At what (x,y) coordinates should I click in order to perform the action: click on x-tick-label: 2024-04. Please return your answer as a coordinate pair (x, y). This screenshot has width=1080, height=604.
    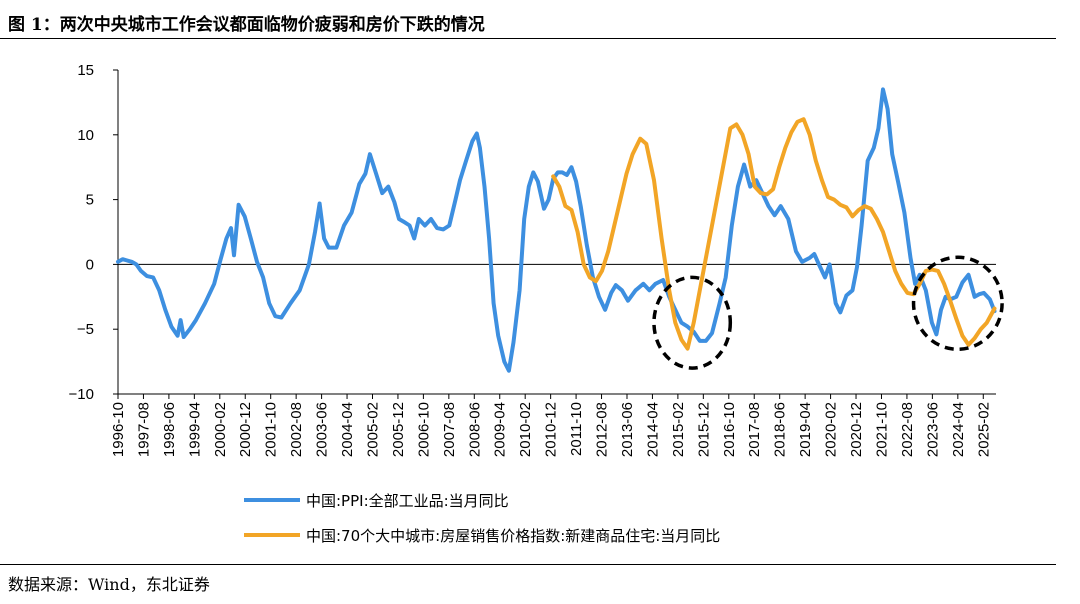
    Looking at the image, I should click on (958, 429).